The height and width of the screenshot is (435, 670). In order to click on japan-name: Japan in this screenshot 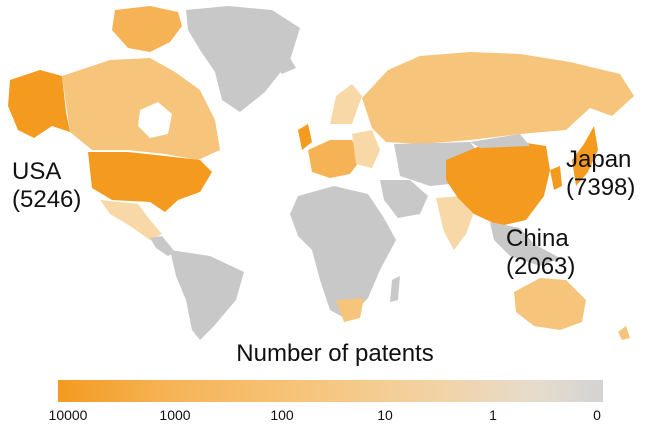, I will do `click(599, 159)`.